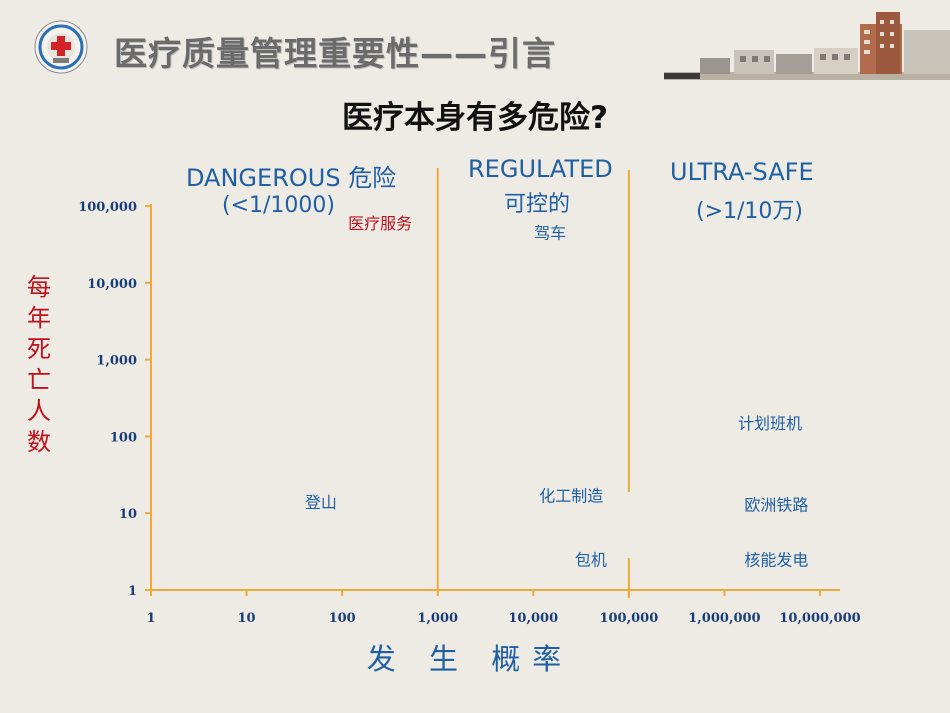 The image size is (950, 713). Describe the element at coordinates (112, 284) in the screenshot. I see `y-tick-label: 10,000` at that location.